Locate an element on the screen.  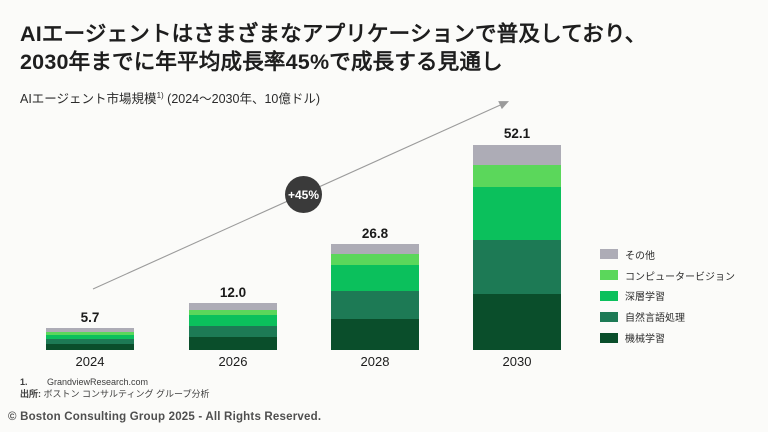
bar-2024 is located at coordinates (90, 338).